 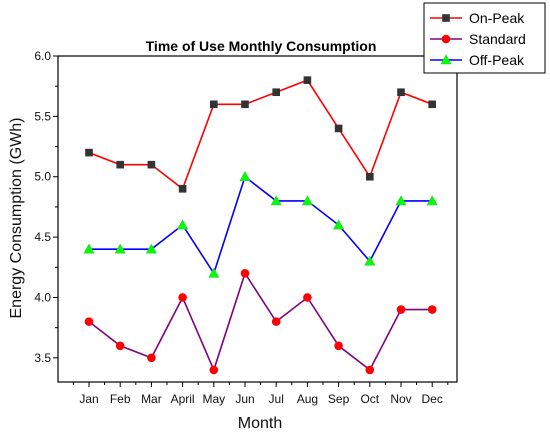 I want to click on x-tick-label: Dec, so click(x=432, y=399).